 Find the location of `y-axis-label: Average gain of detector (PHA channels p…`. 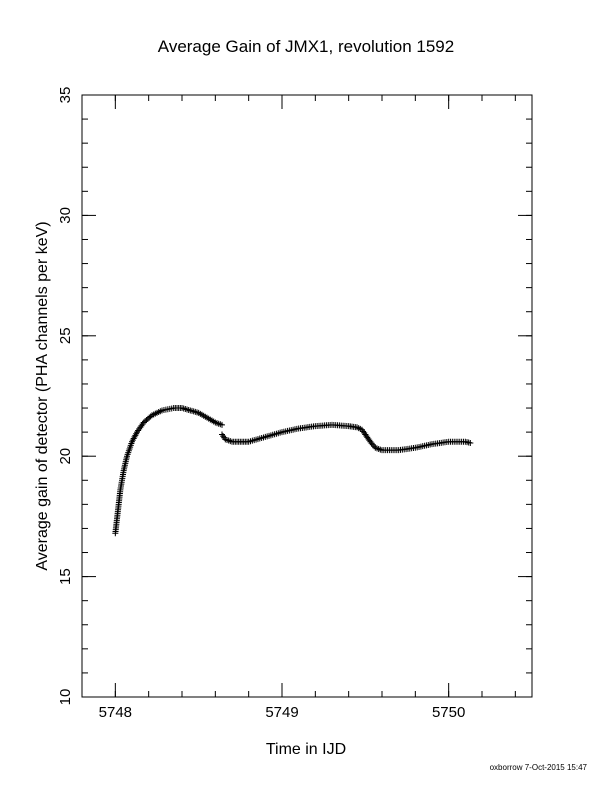

y-axis-label: Average gain of detector (PHA channels p… is located at coordinates (42, 395).